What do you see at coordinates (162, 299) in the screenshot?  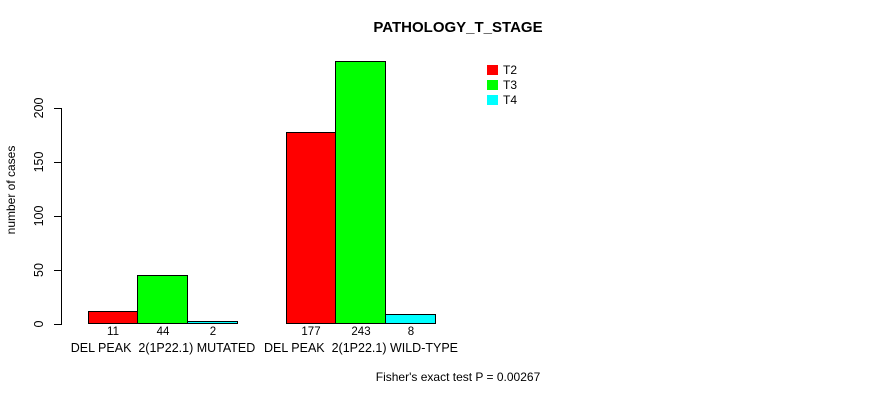 I see `bar-t3-group1` at bounding box center [162, 299].